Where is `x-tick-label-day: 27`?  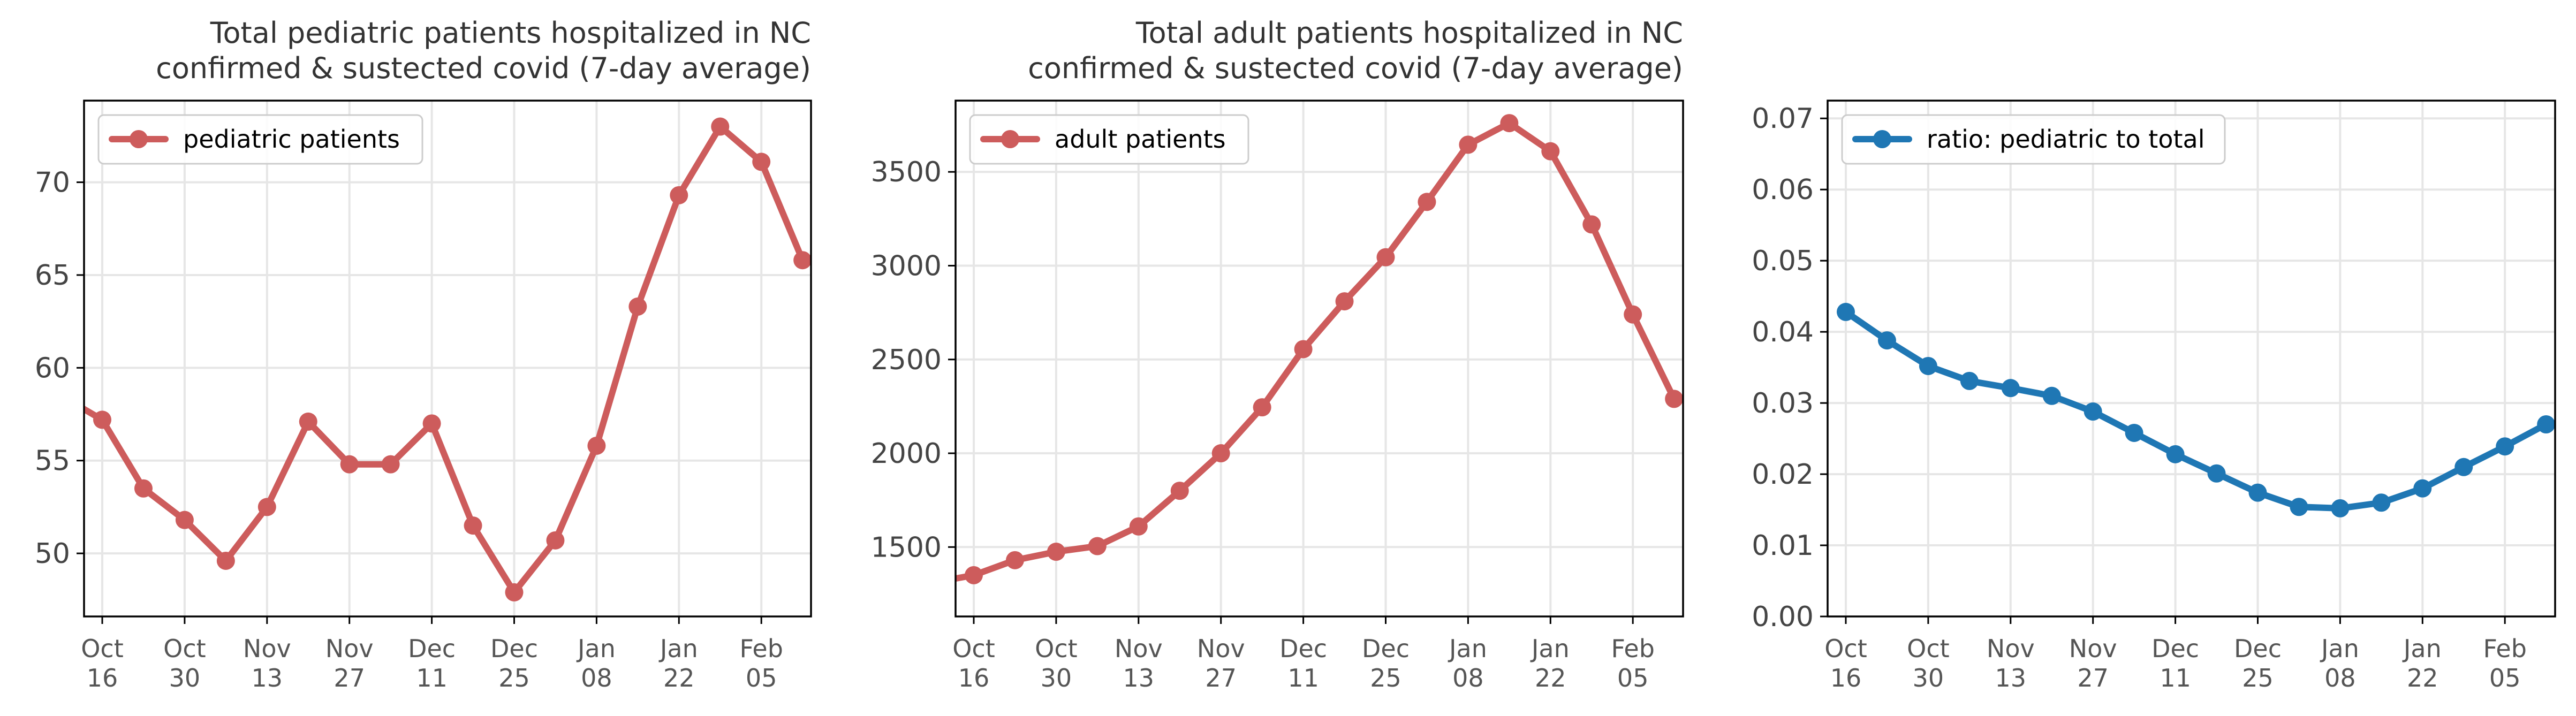
x-tick-label-day: 27 is located at coordinates (349, 678).